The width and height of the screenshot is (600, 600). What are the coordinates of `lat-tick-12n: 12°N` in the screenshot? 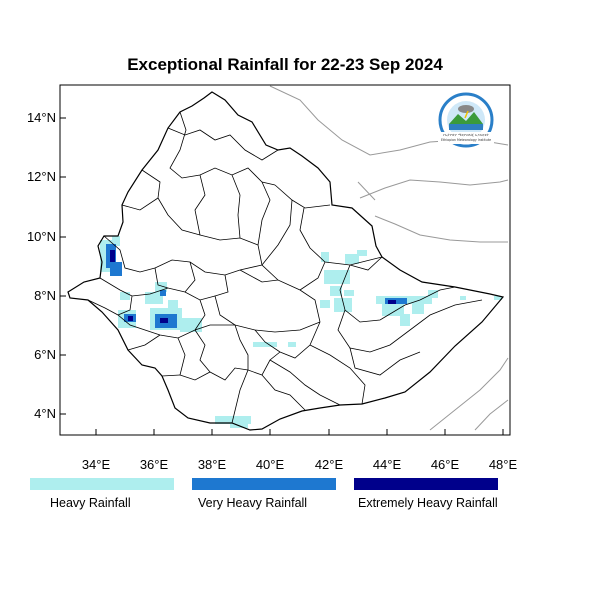 It's located at (41, 176).